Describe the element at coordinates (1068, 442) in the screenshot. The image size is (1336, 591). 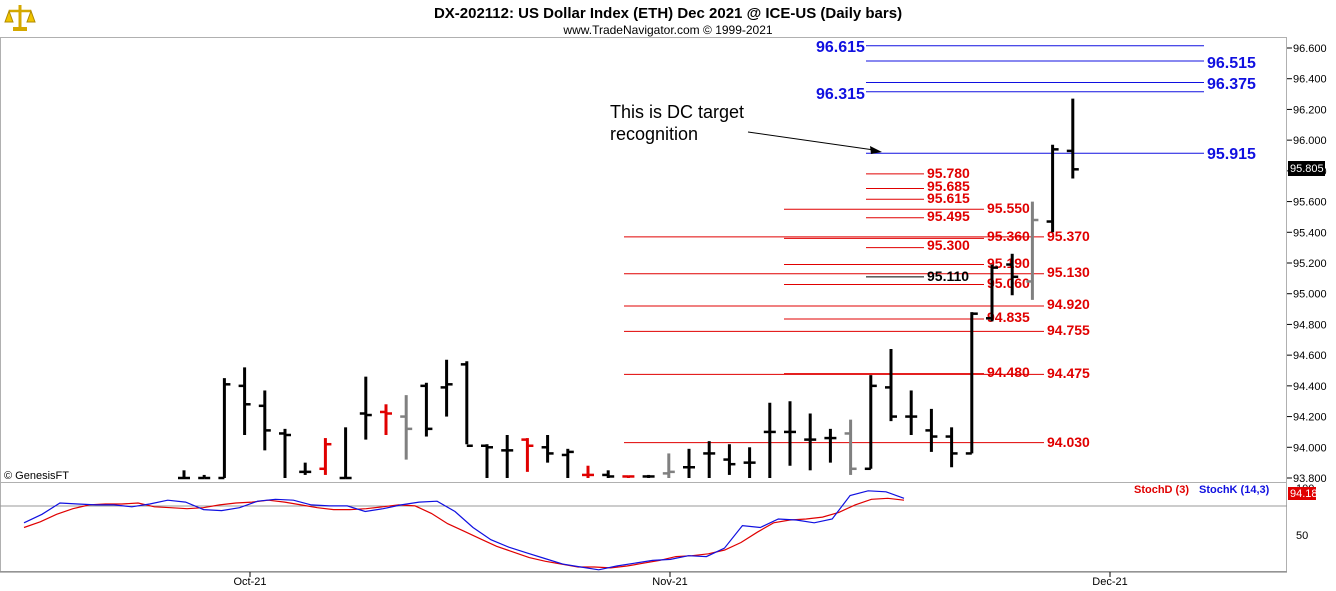
I see `level-label: 94.030` at that location.